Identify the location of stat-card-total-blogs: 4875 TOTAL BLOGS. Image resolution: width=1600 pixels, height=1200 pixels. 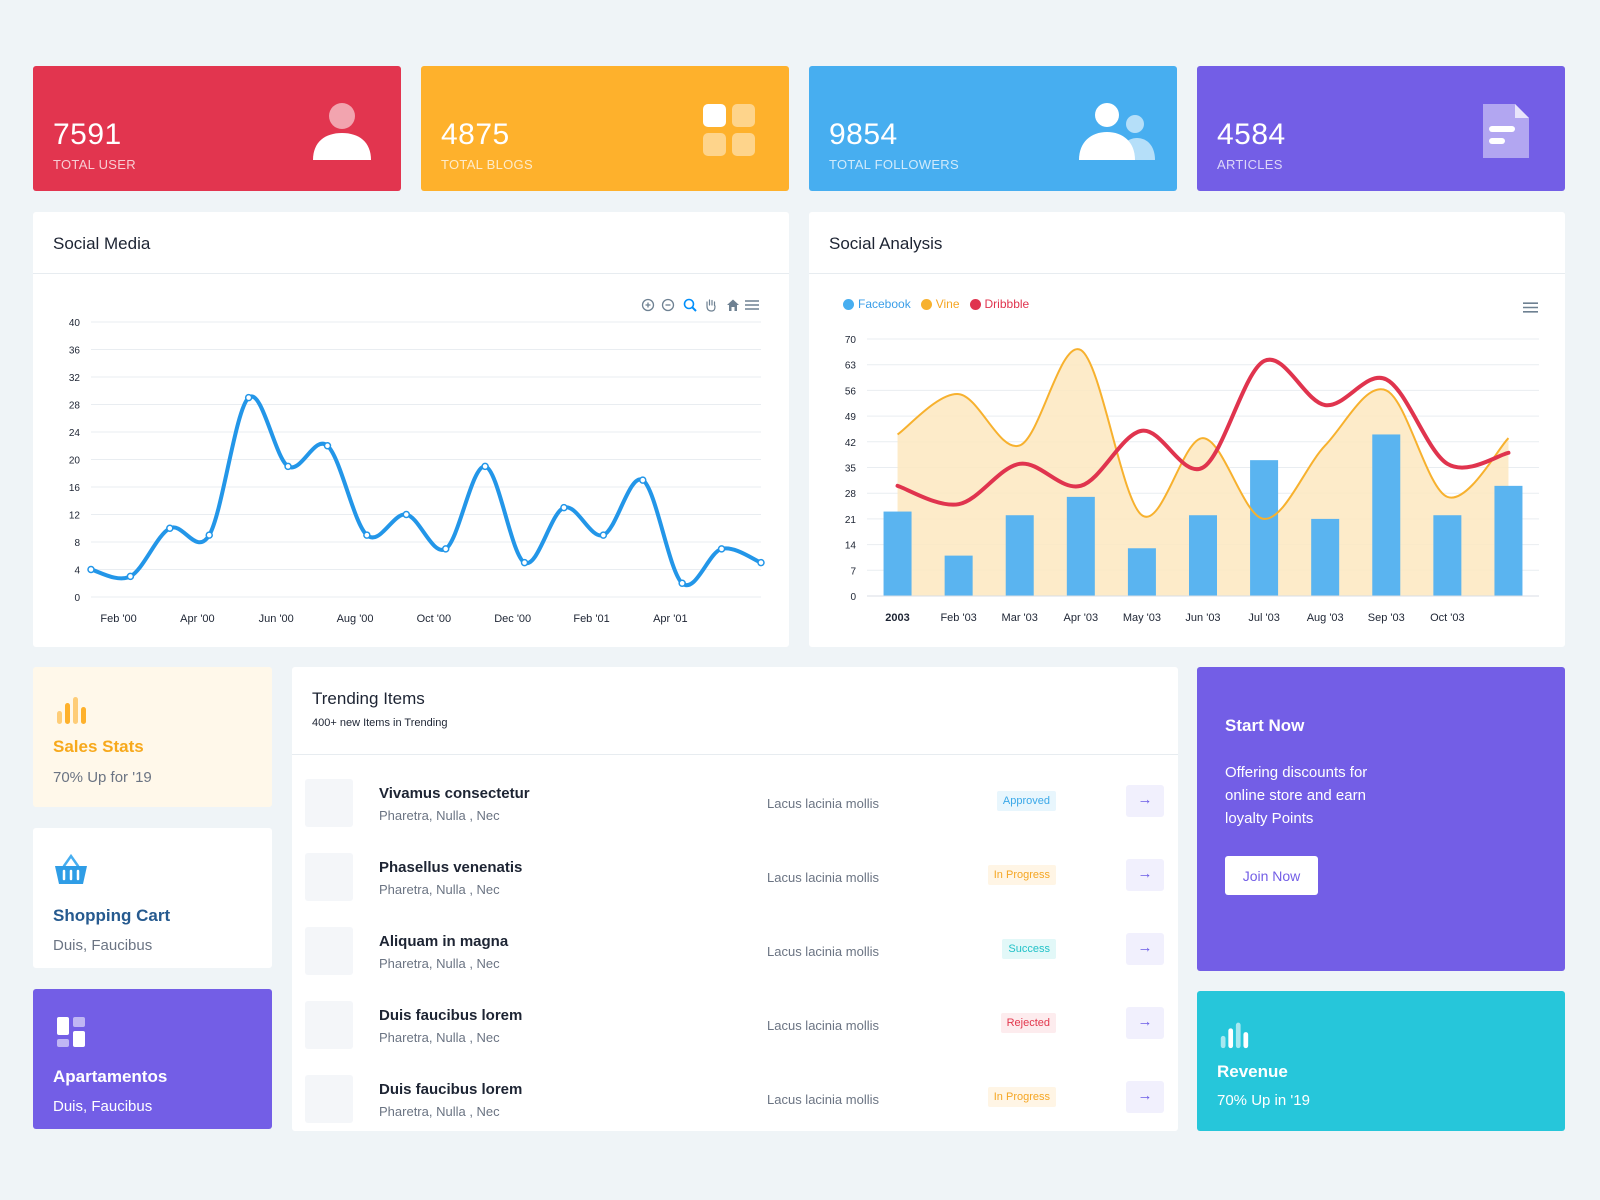
(605, 128).